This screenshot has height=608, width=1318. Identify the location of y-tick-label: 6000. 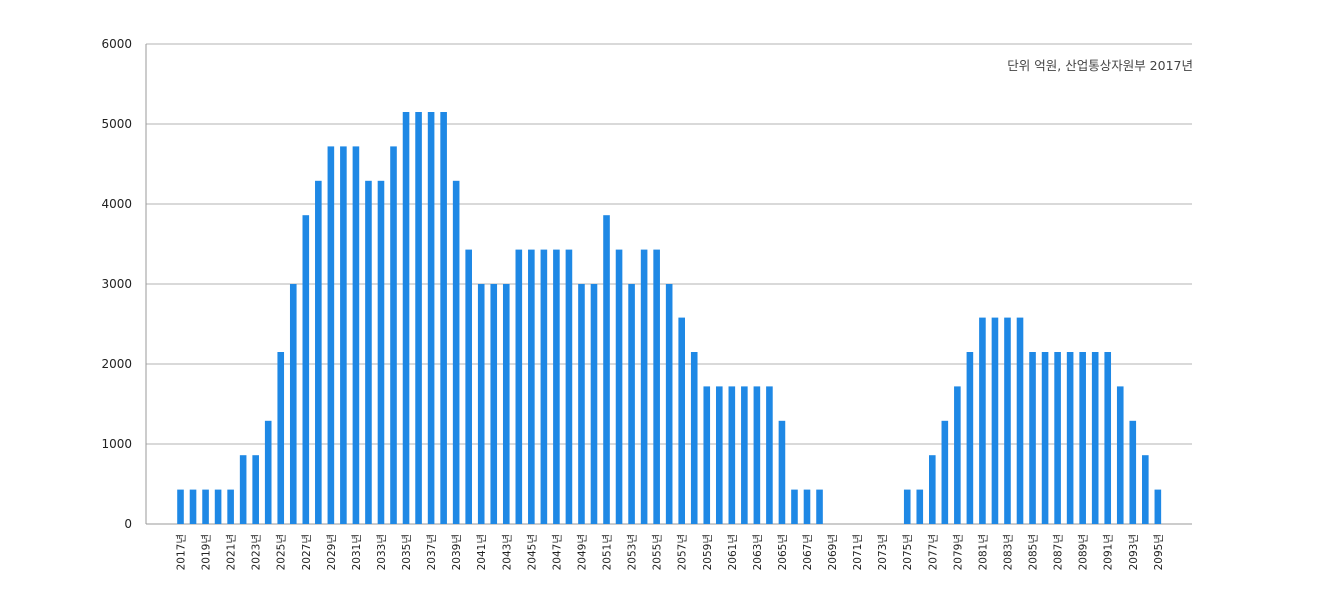
(116, 44).